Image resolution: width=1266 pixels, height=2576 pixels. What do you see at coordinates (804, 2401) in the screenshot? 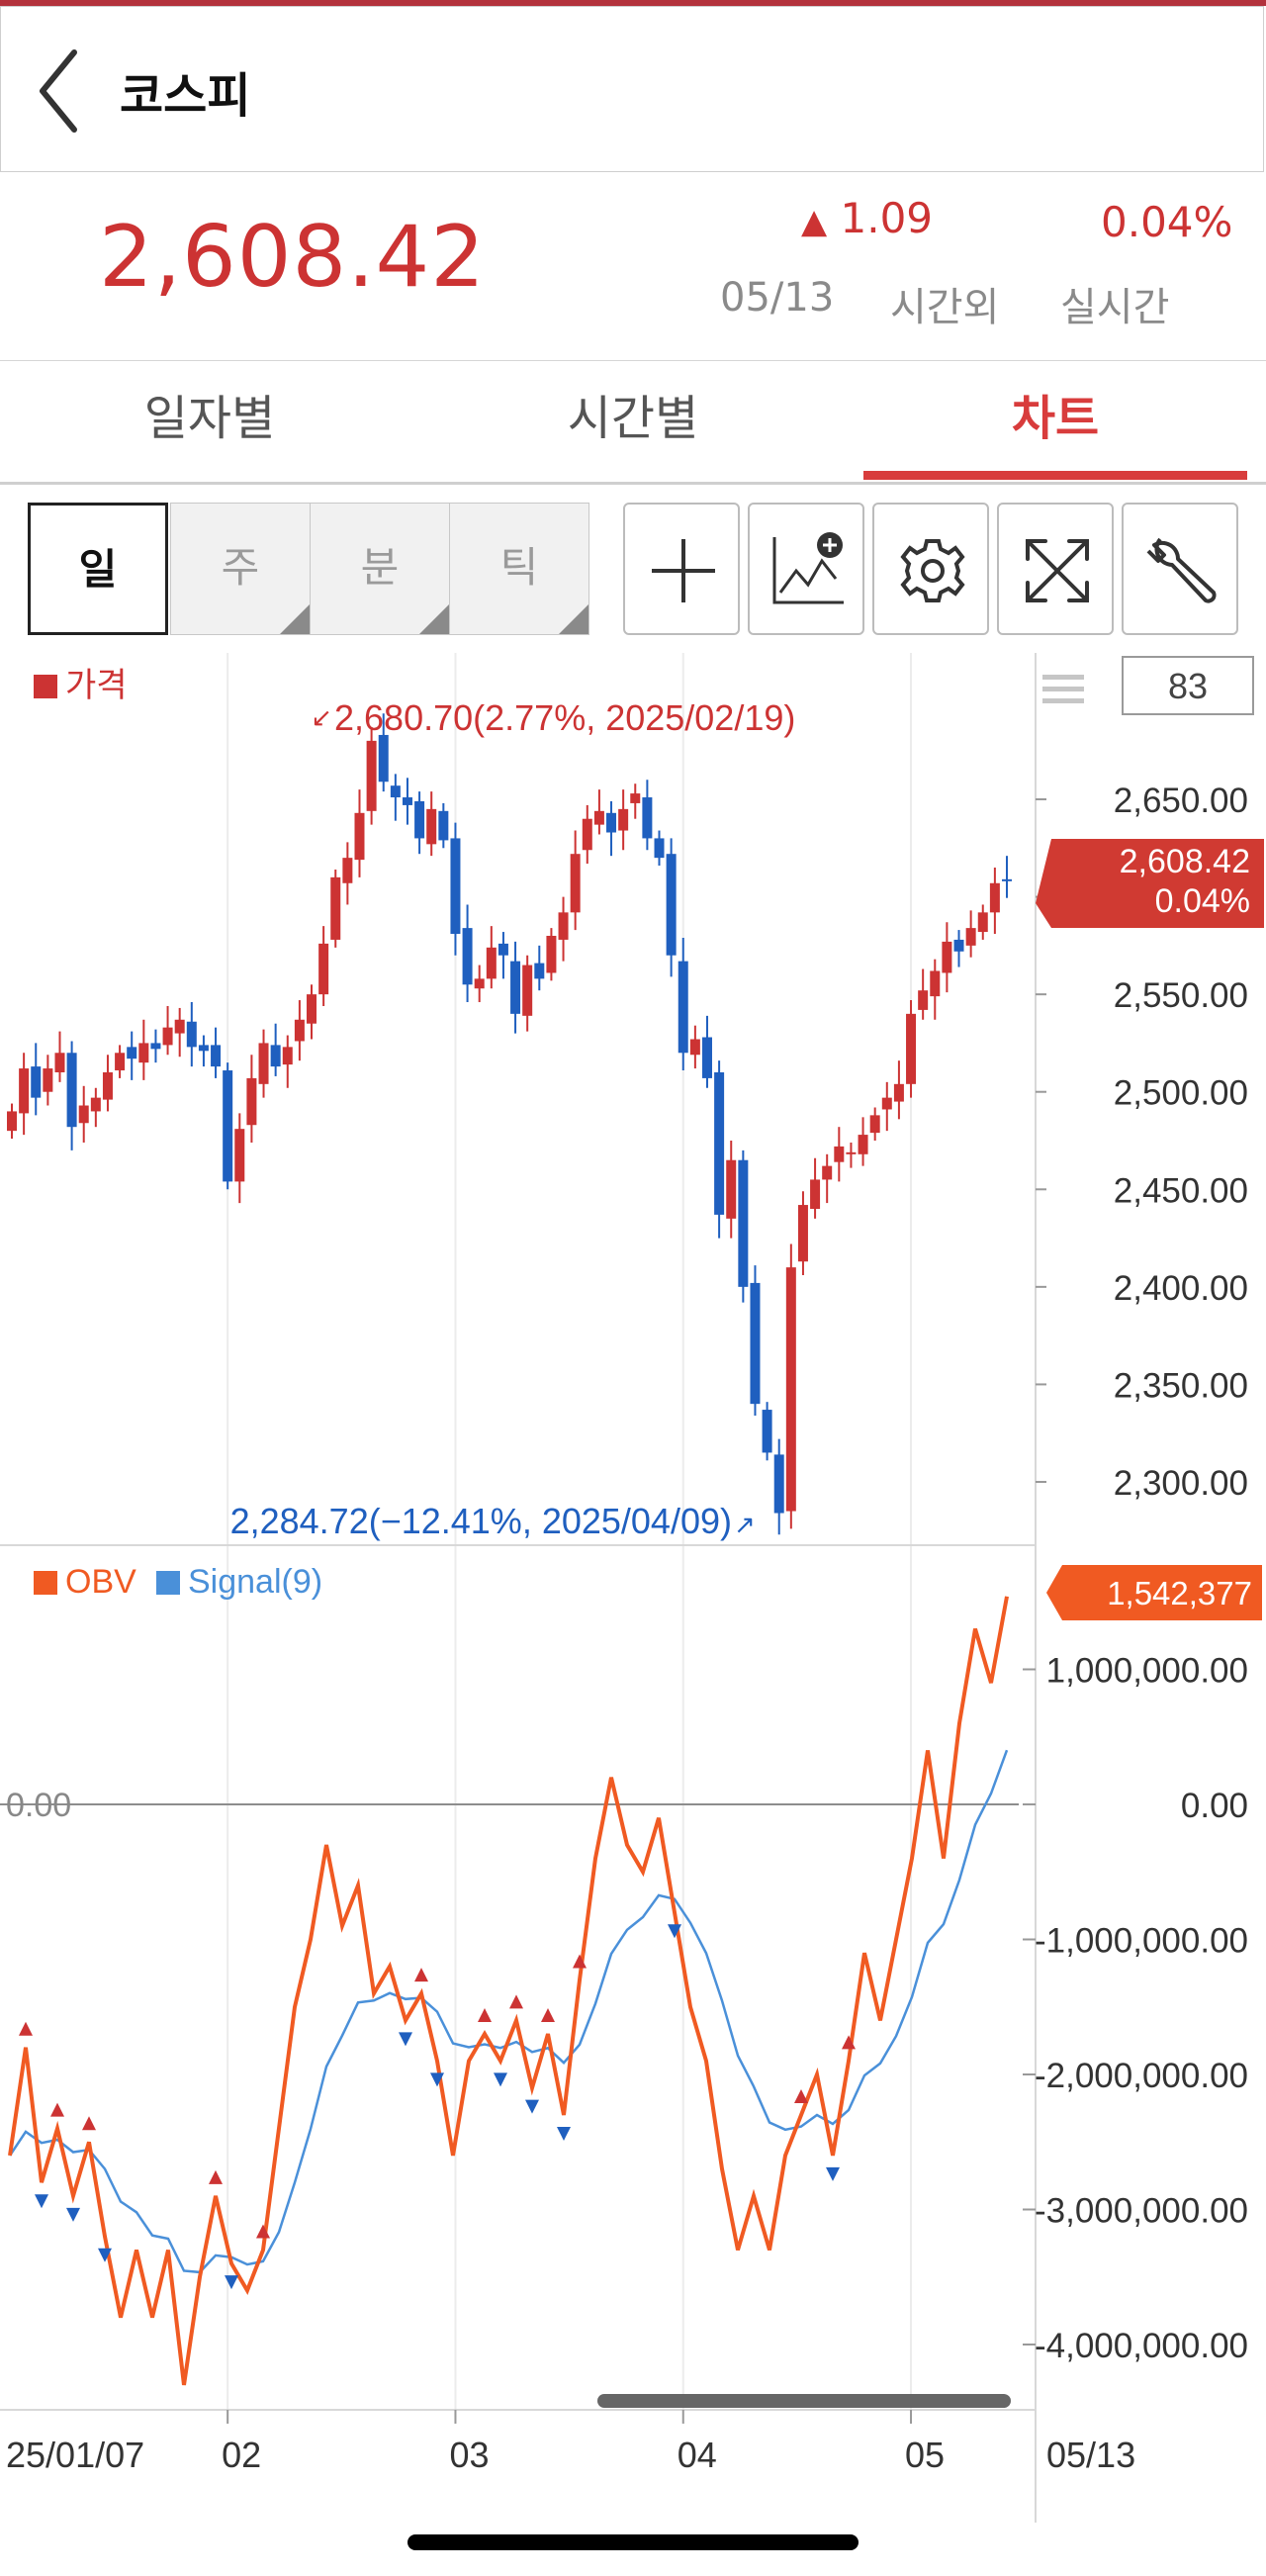
I see `chart-scrollbar` at bounding box center [804, 2401].